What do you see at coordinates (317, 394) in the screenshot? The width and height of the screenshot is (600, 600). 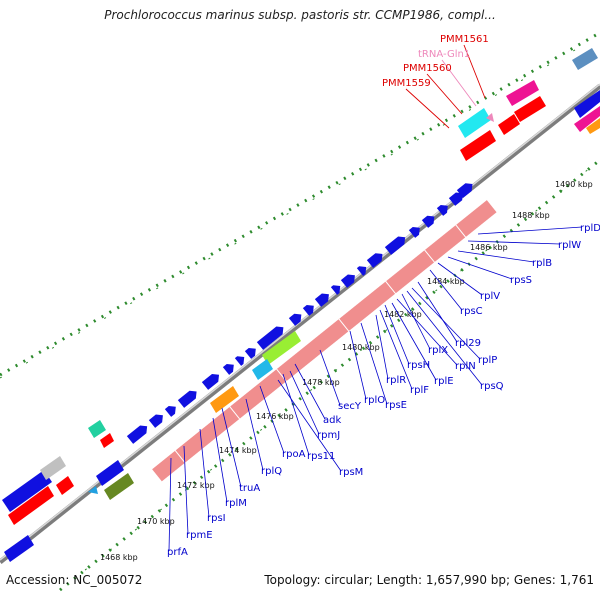 I see `gene-label: adk` at bounding box center [317, 394].